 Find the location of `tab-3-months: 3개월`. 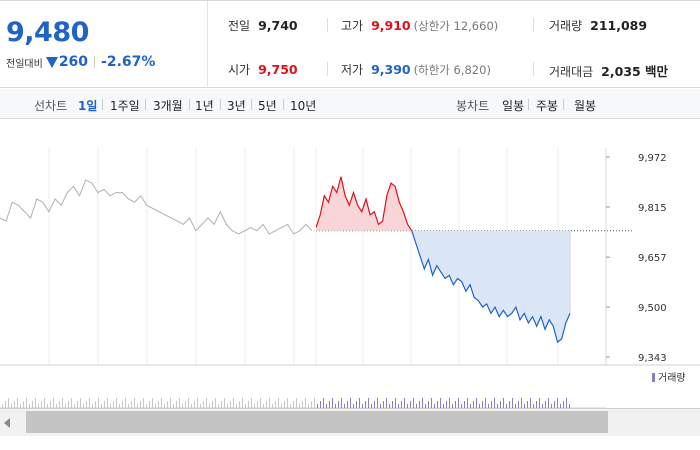

tab-3-months: 3개월 is located at coordinates (168, 106).